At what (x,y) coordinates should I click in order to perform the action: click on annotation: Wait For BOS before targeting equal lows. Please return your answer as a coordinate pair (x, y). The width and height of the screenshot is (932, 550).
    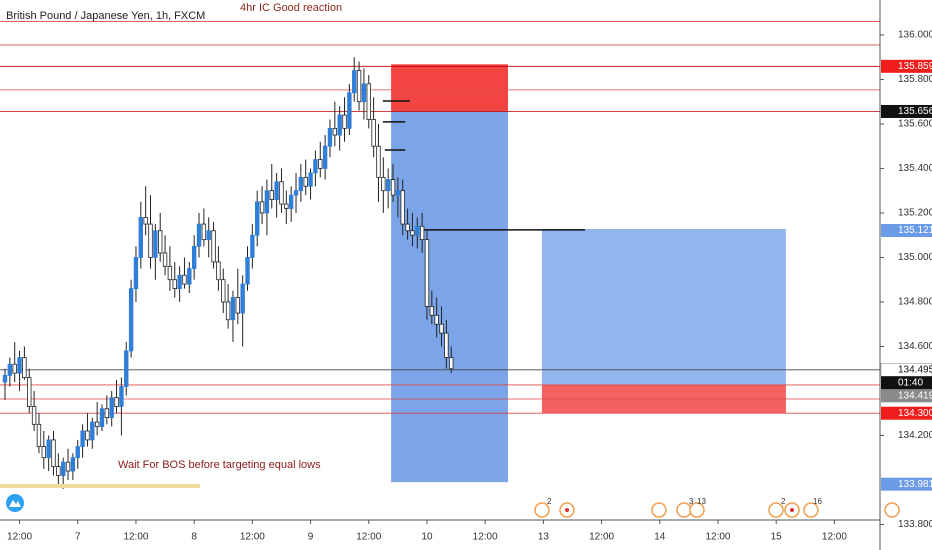
    Looking at the image, I should click on (219, 465).